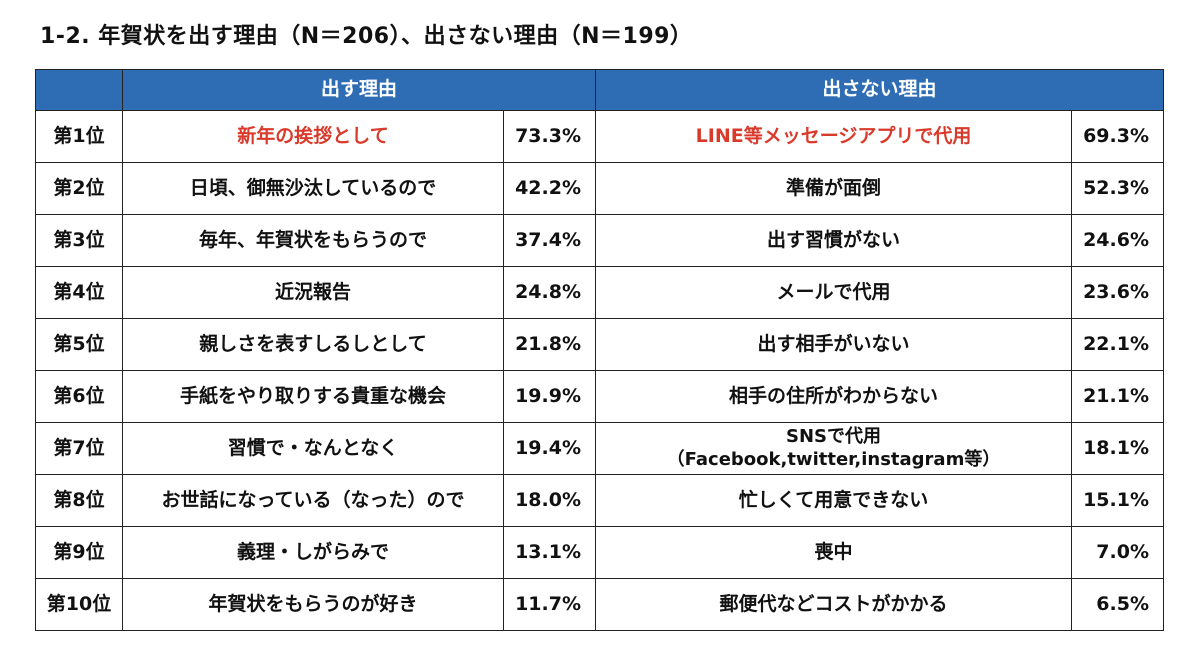  Describe the element at coordinates (1117, 448) in the screenshot. I see `not-send-percent-cell: 18.1%` at that location.